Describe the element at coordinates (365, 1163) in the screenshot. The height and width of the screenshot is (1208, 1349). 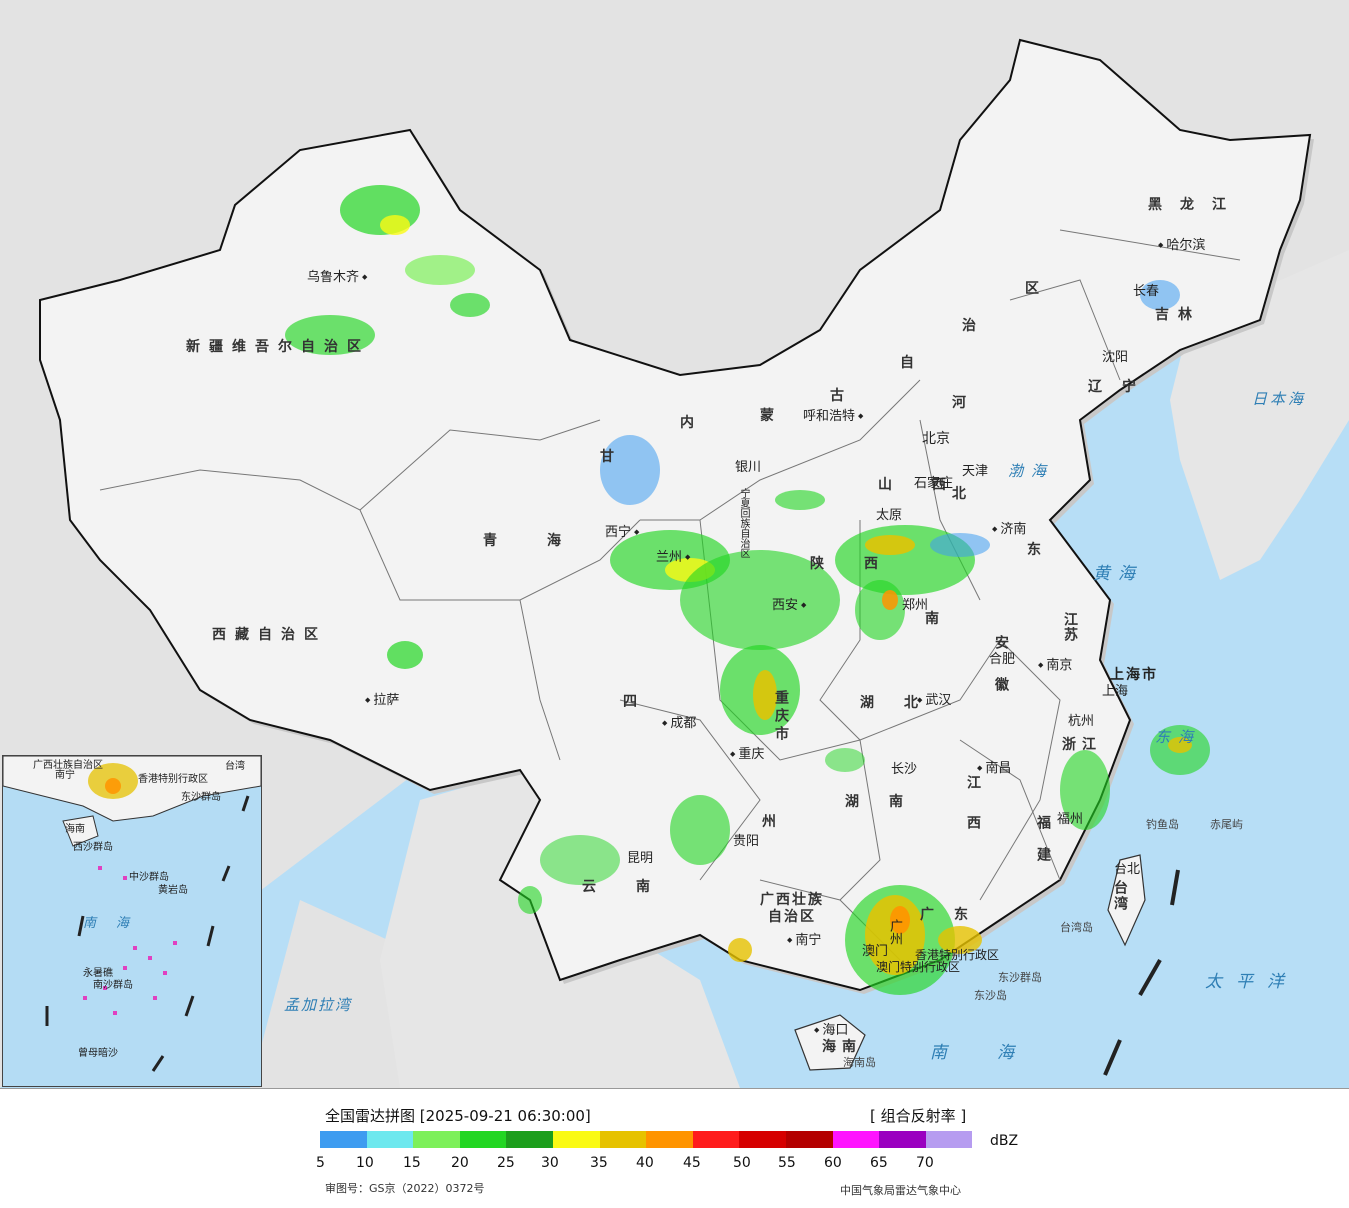
I see `scale-tick-label: 10` at that location.